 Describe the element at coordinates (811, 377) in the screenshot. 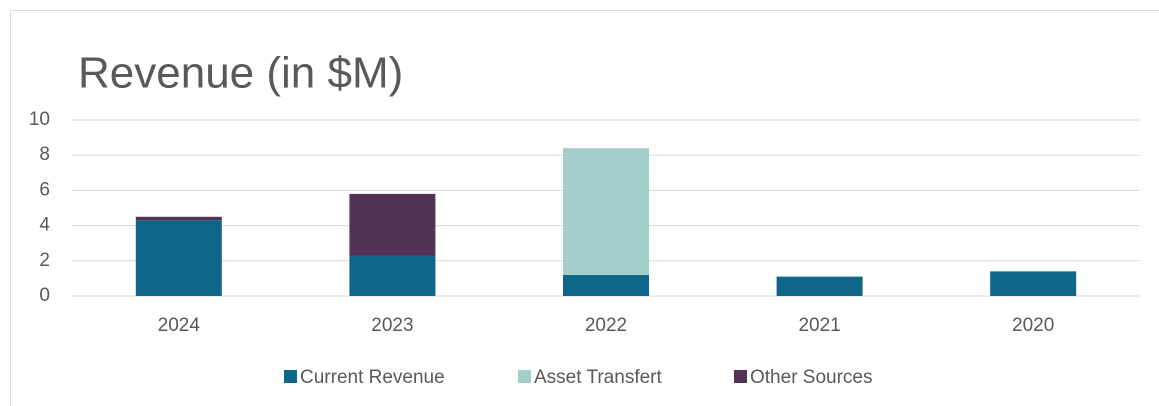

I see `legend-label: Other Sources` at that location.